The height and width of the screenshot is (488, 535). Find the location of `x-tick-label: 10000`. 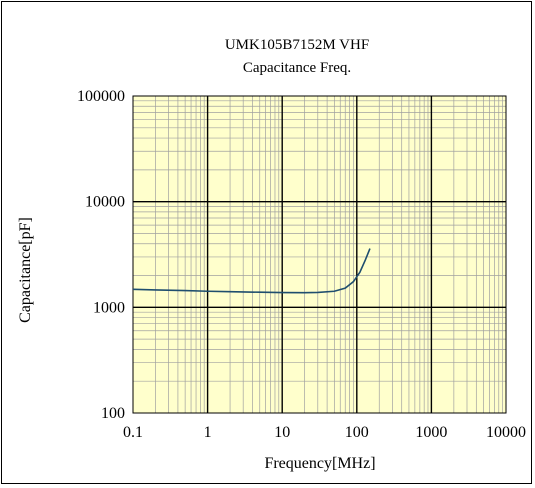

x-tick-label: 10000 is located at coordinates (506, 432).